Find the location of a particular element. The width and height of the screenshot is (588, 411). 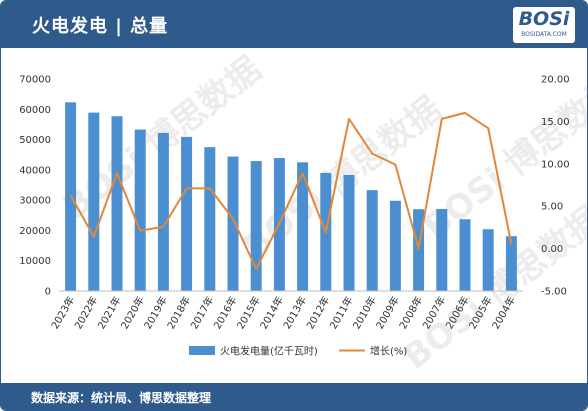

header-bar: 火电发电 | 总量 BOSi BOSIDATA.COM is located at coordinates (294, 24).